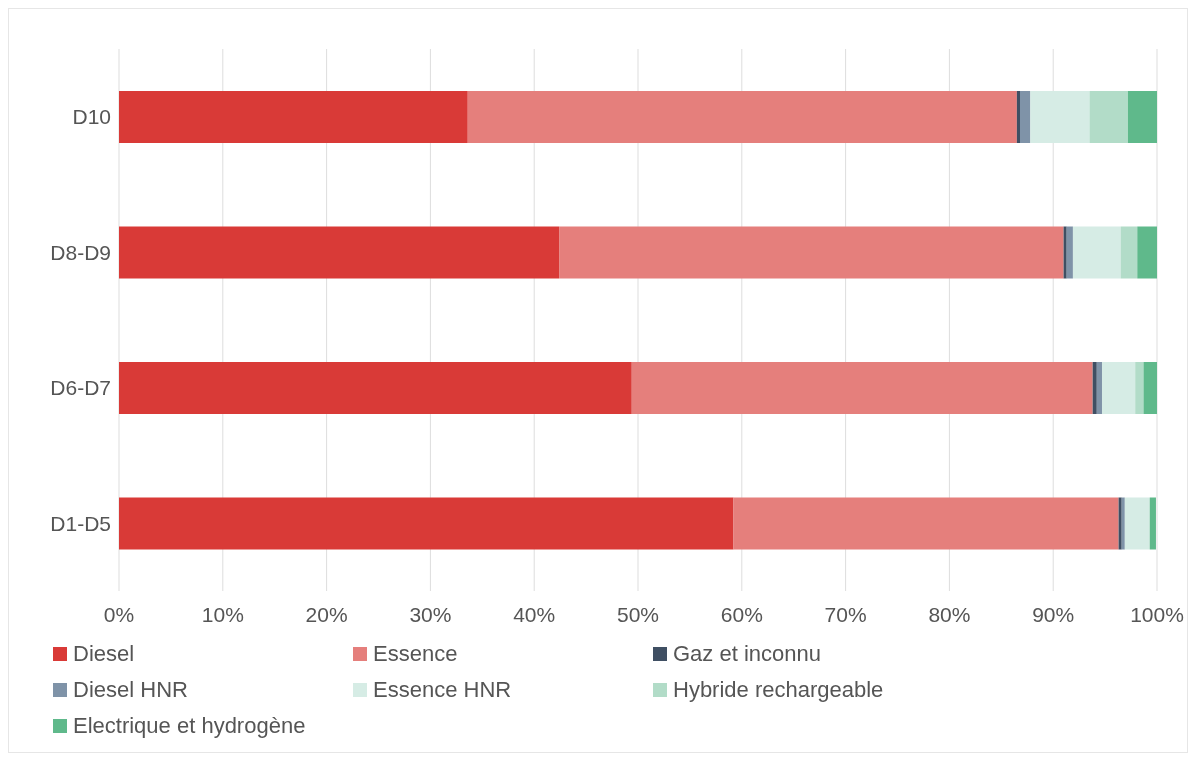 This screenshot has width=1198, height=763. Describe the element at coordinates (80, 388) in the screenshot. I see `y-tick-label: D6-D7` at that location.